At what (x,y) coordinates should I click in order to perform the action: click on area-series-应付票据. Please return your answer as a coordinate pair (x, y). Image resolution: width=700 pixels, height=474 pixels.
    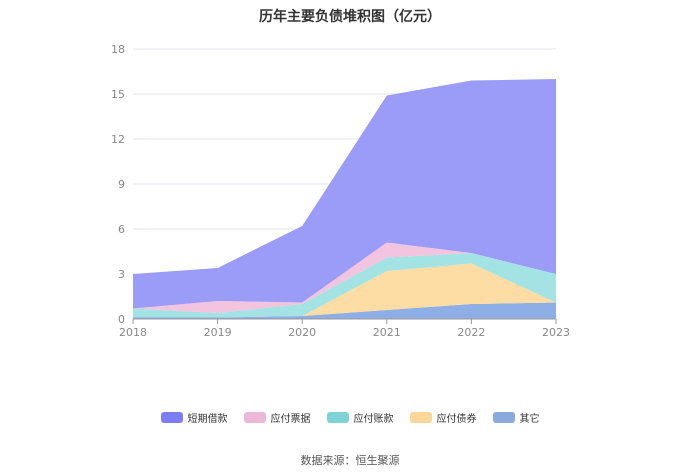
    Looking at the image, I should click on (344, 277).